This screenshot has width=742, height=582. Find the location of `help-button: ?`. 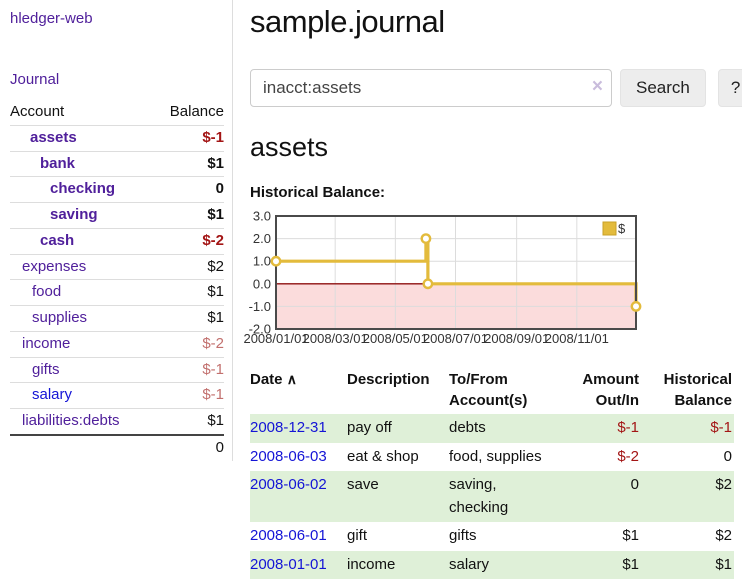

help-button: ? is located at coordinates (729, 87).